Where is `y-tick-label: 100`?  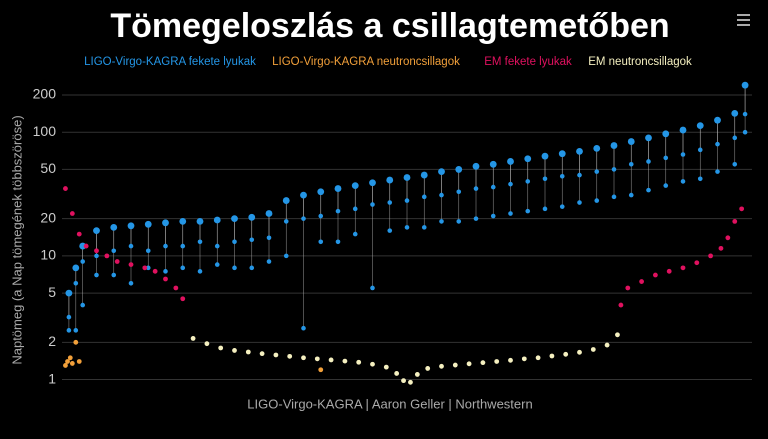 y-tick-label: 100 is located at coordinates (45, 131).